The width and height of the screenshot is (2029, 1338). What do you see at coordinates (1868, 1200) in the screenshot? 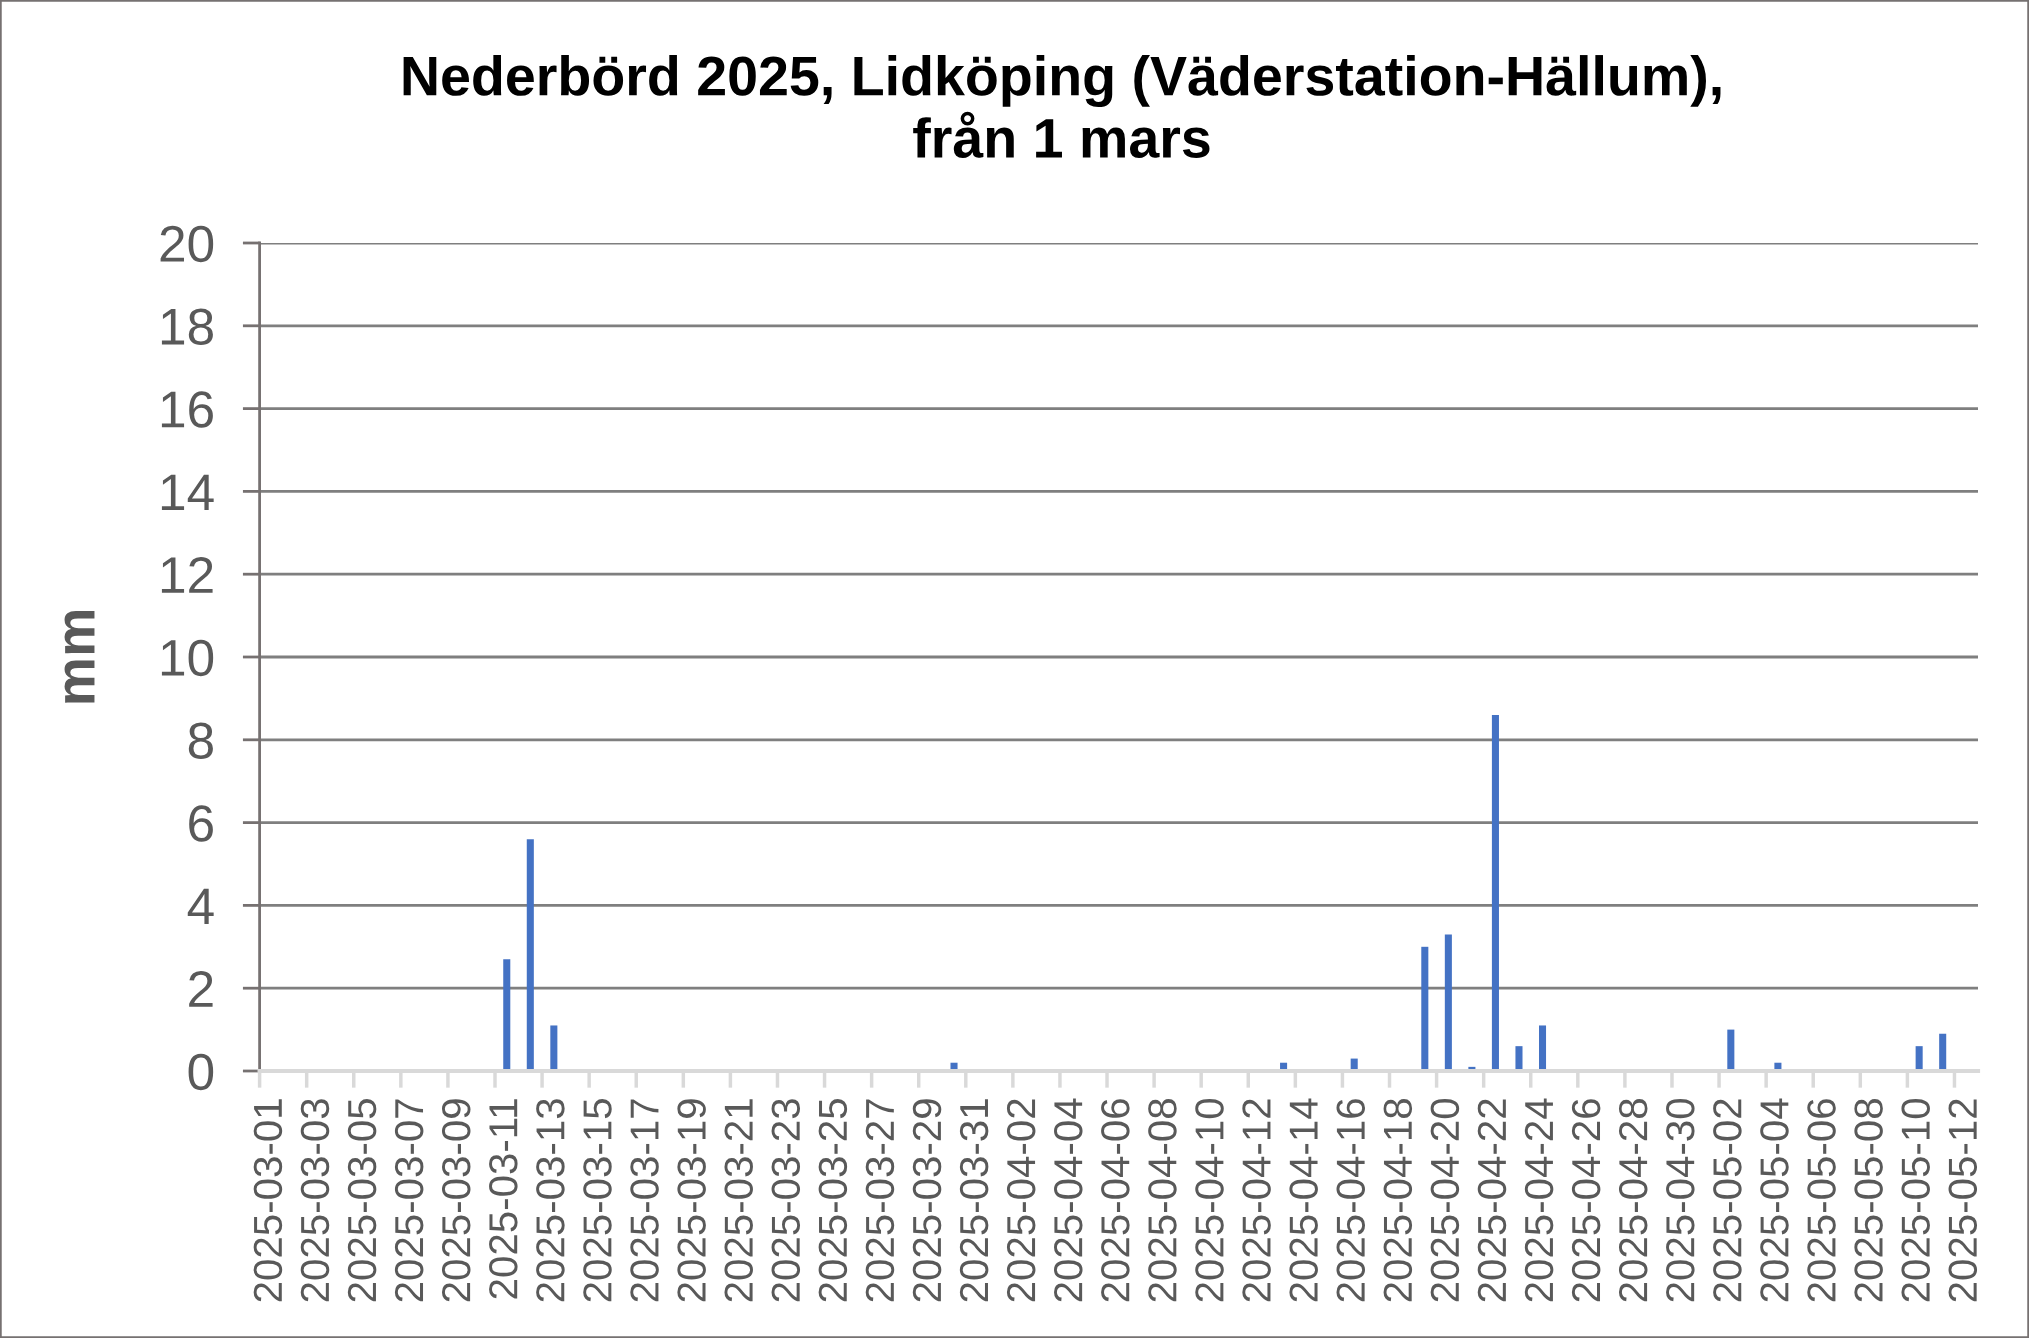
I see `x-tick-label: 2025-05-08` at bounding box center [1868, 1200].